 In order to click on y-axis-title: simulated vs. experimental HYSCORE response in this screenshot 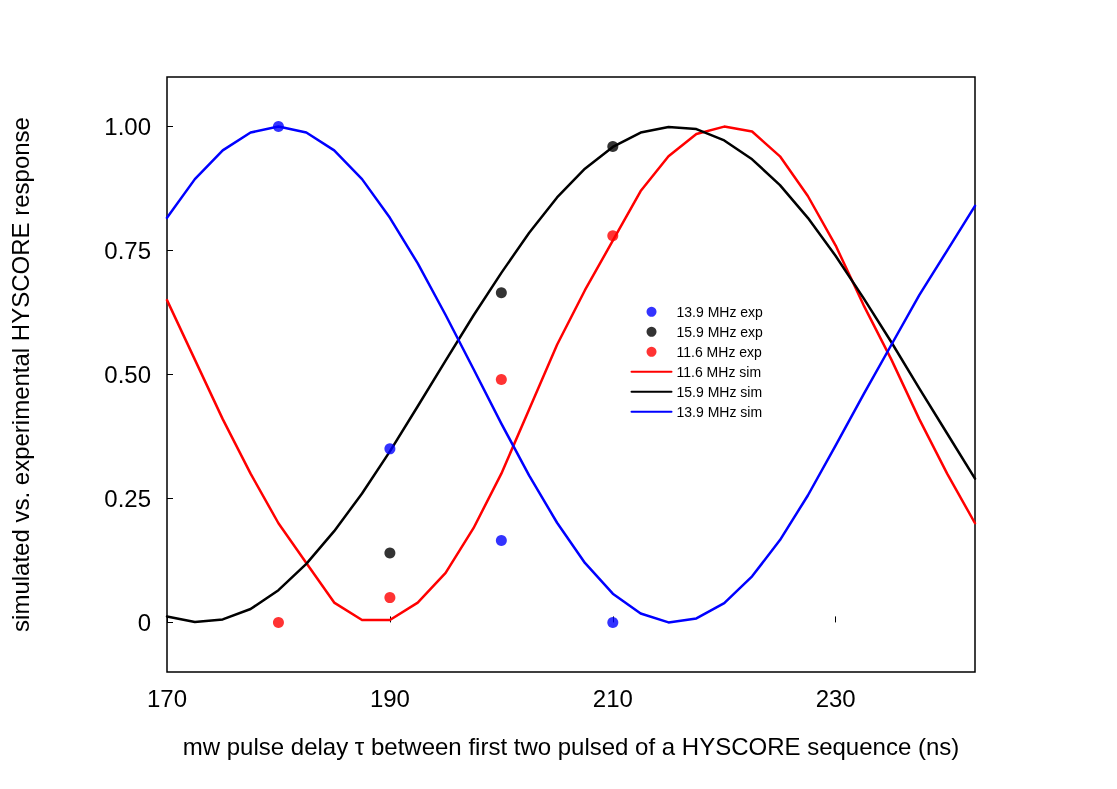, I will do `click(20, 374)`.